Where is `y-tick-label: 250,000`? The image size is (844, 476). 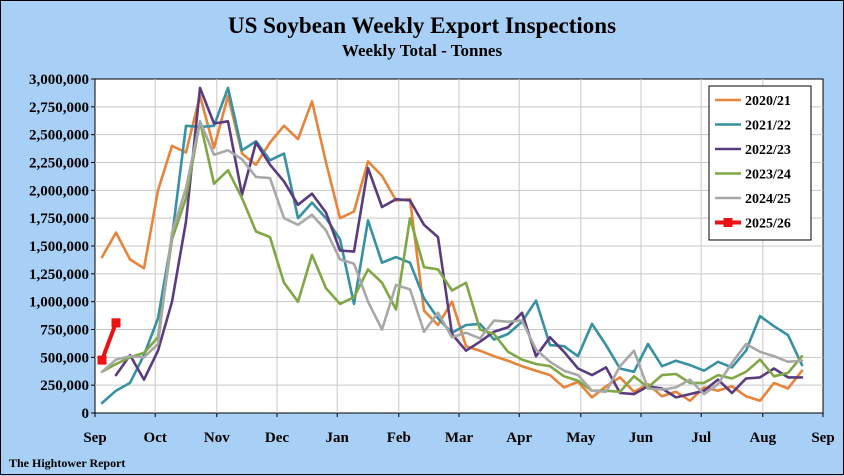
y-tick-label: 250,000 is located at coordinates (64, 386).